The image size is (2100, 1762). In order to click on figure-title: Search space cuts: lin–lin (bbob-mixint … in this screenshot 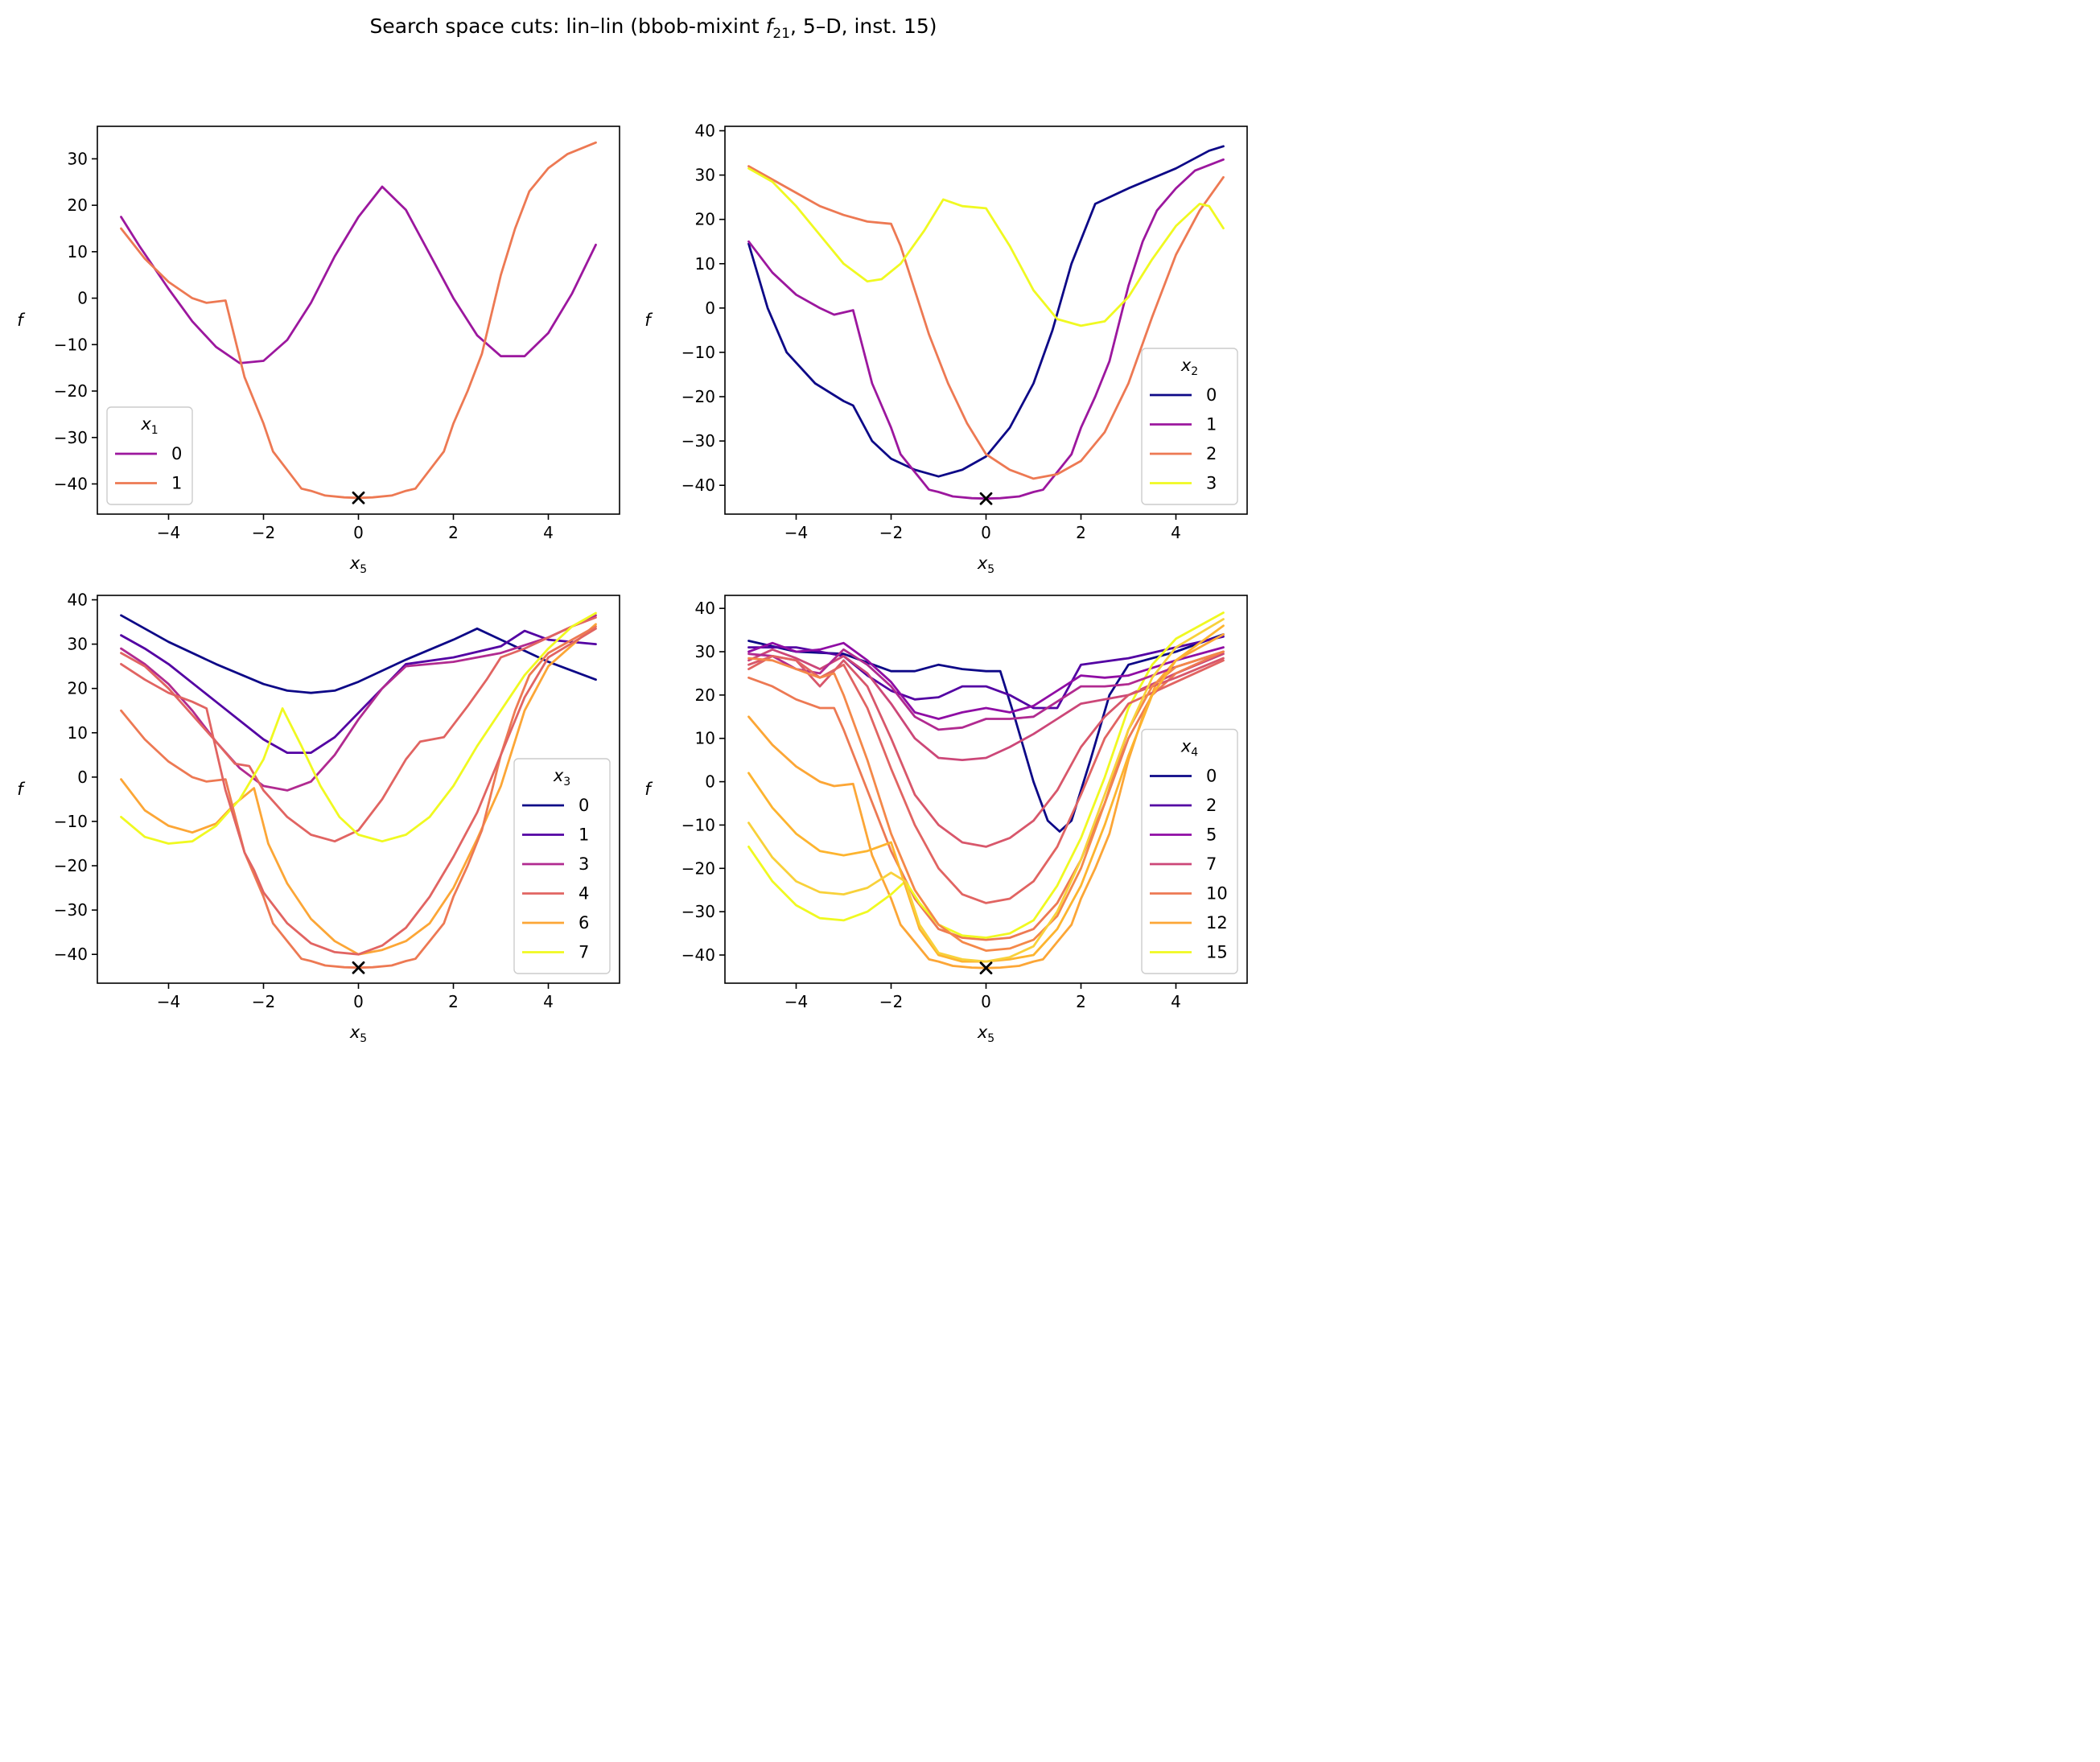, I will do `click(653, 28)`.